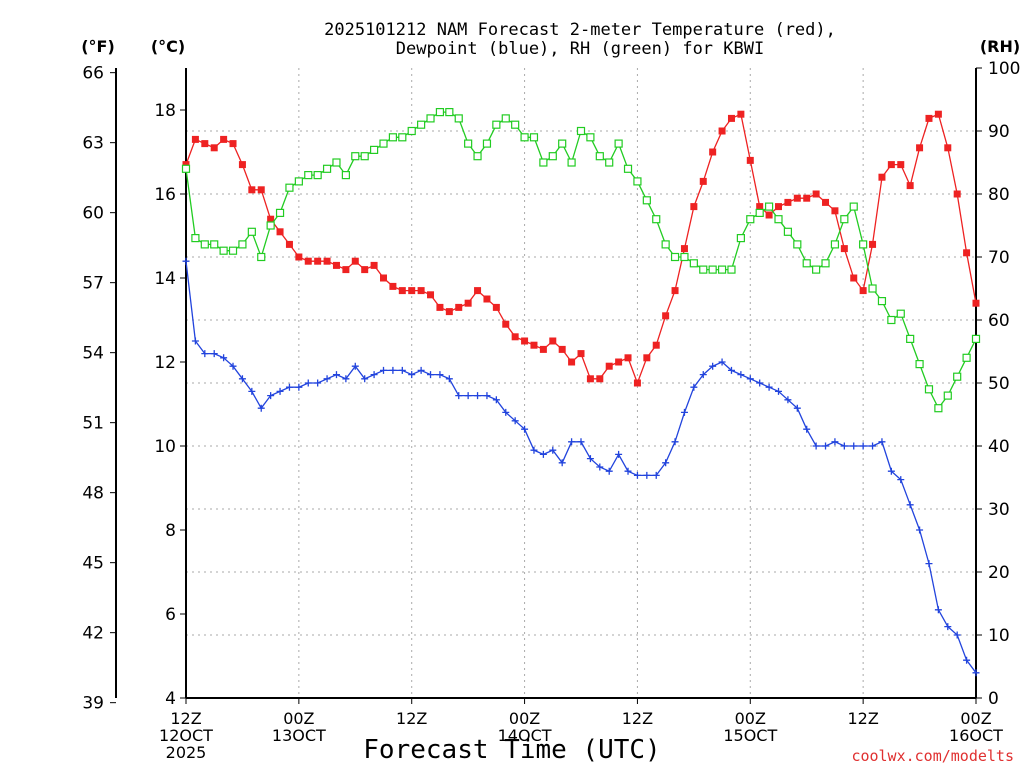 The height and width of the screenshot is (768, 1024). Describe the element at coordinates (165, 195) in the screenshot. I see `celsius-tick-label: 16` at that location.